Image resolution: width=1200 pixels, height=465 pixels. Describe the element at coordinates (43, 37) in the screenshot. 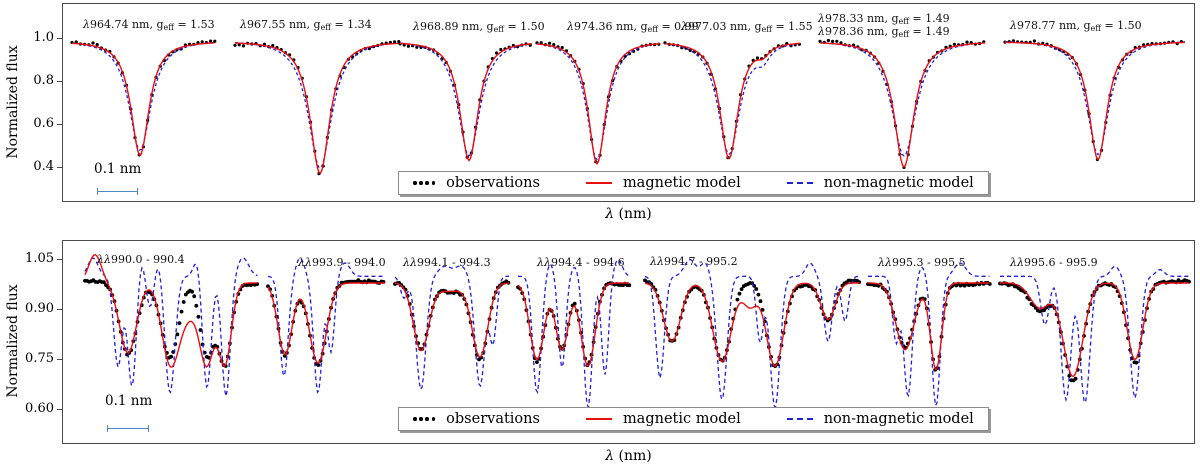

I see `y-tick-label: 1.0` at that location.